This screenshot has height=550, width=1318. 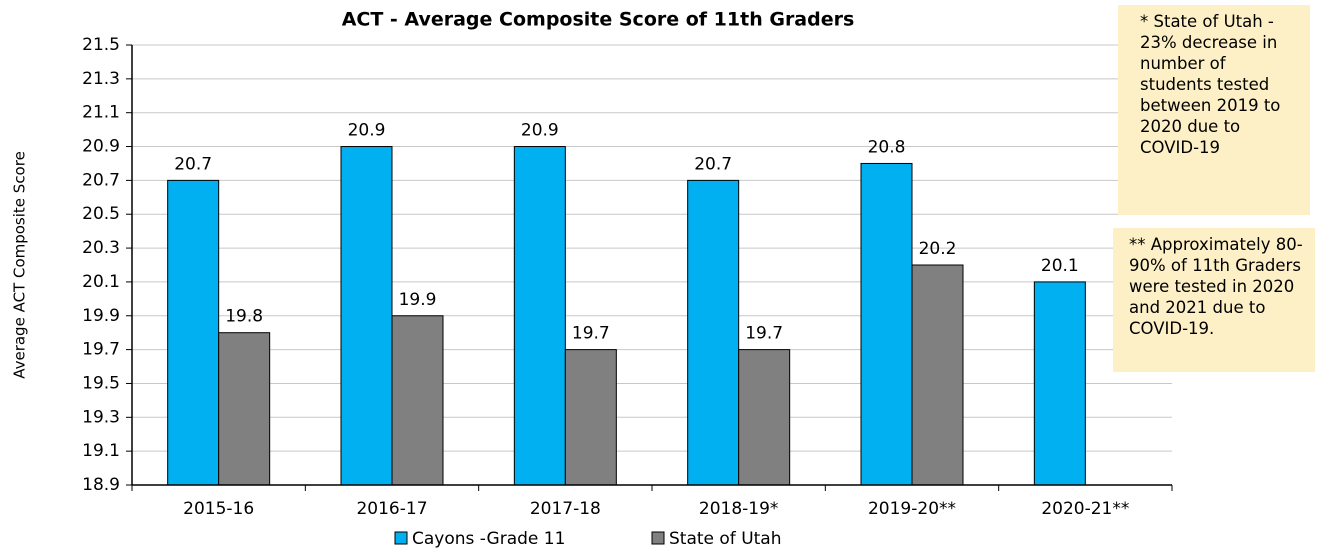 I want to click on y-axis-label: Average ACT Composite Score, so click(x=20, y=265).